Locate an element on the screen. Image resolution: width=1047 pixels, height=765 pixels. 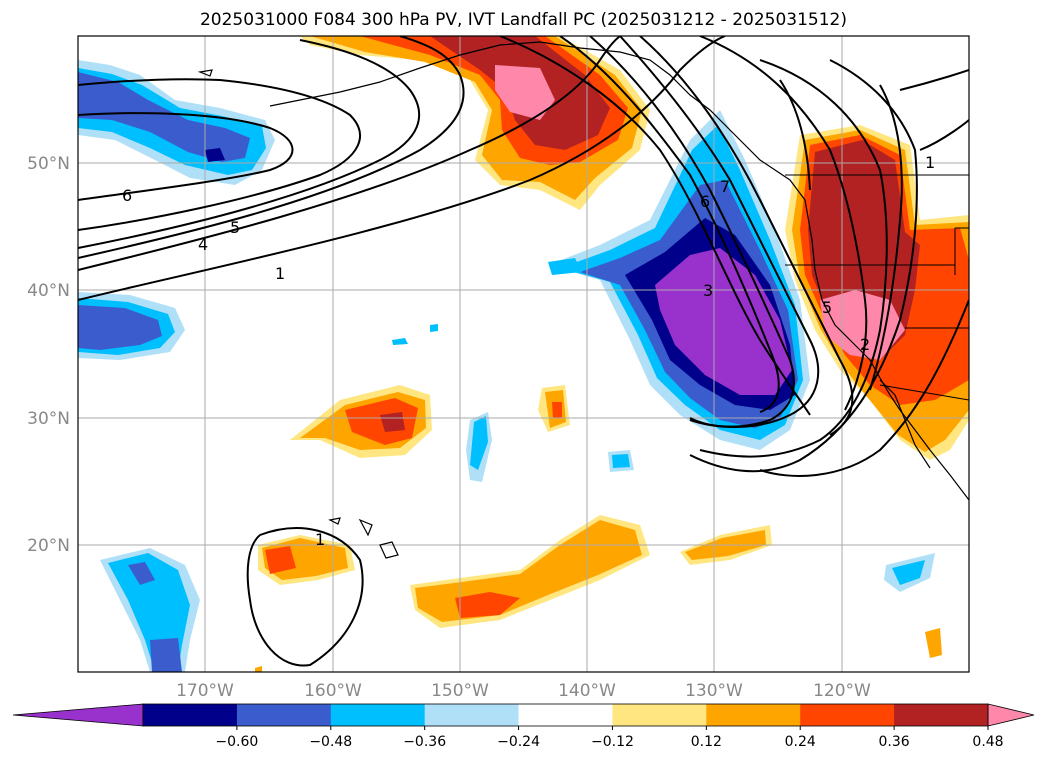
colorbar-tick-label: −0.60 is located at coordinates (236, 742).